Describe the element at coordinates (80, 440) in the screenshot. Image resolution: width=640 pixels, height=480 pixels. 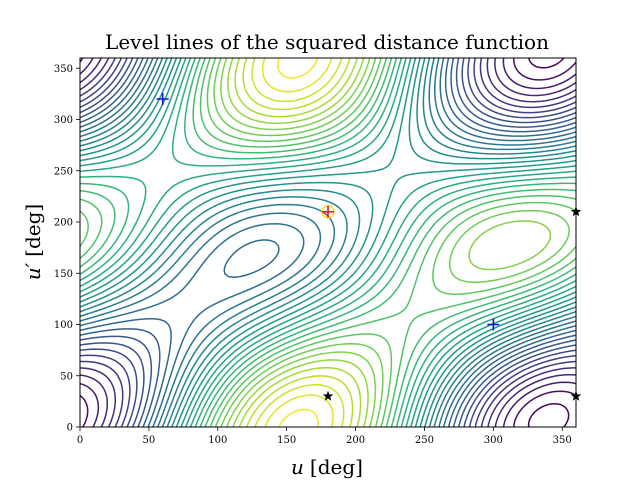
I see `x-tick-label: 0` at that location.